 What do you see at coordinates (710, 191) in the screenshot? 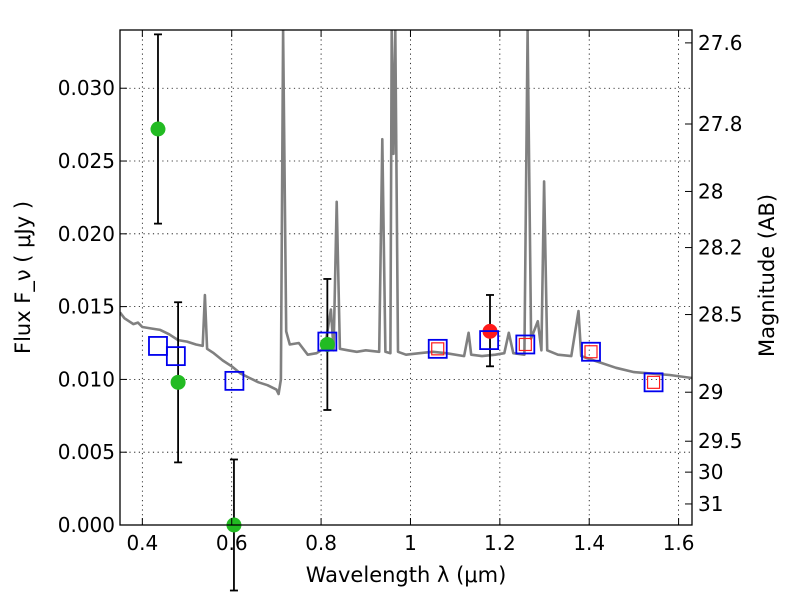
I see `magnitude-tick-label: 28` at bounding box center [710, 191].